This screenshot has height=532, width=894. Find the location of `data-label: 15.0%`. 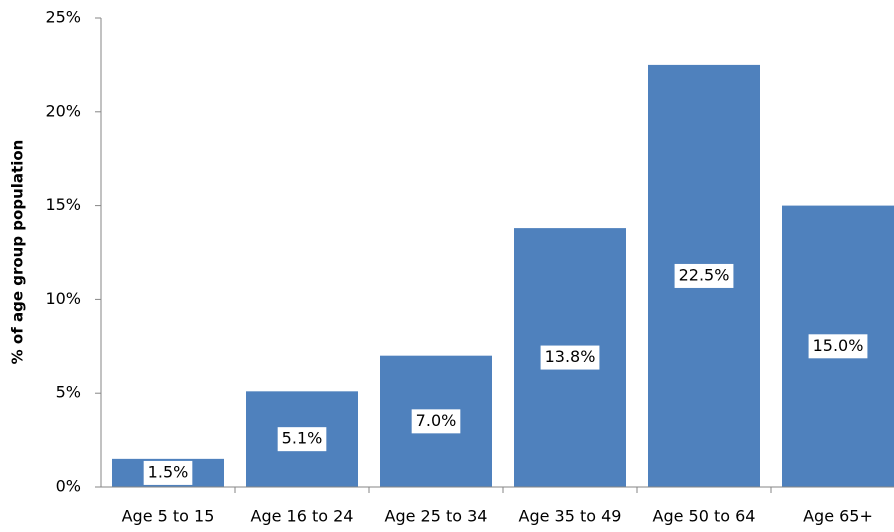

data-label: 15.0% is located at coordinates (838, 345).